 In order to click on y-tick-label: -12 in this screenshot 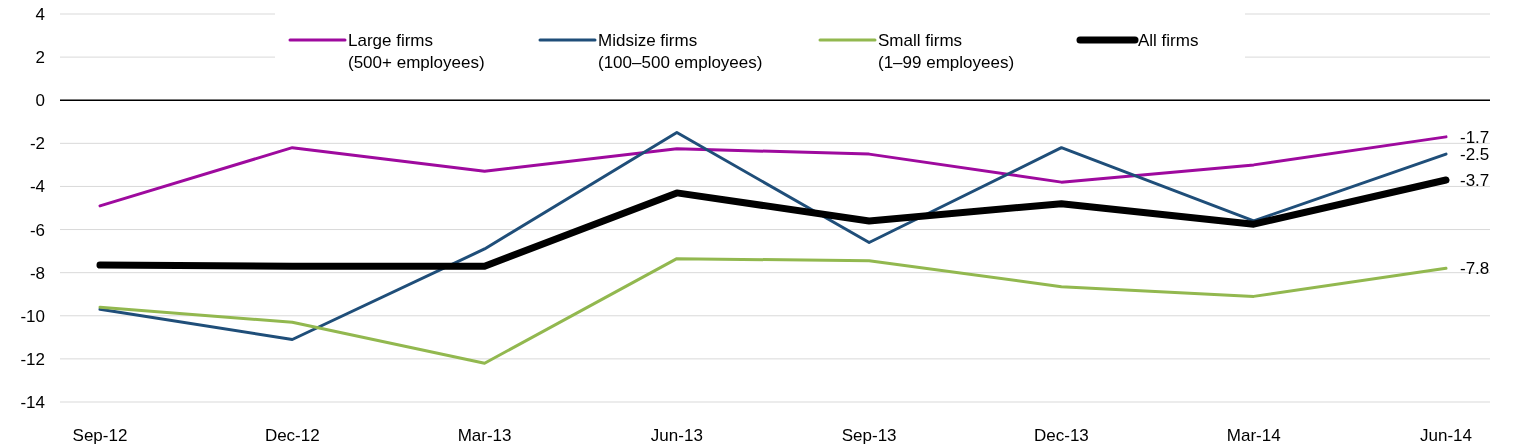, I will do `click(32, 359)`.